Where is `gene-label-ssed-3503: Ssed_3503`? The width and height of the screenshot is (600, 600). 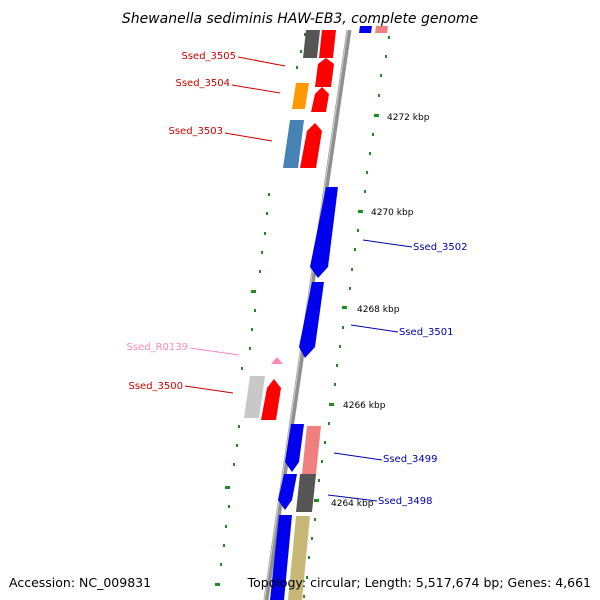 gene-label-ssed-3503: Ssed_3503 is located at coordinates (195, 131).